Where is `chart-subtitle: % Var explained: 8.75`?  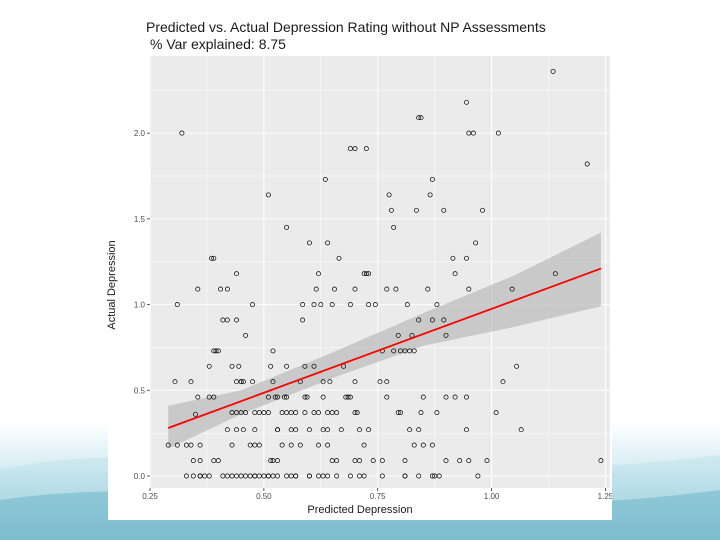
chart-subtitle: % Var explained: 8.75 is located at coordinates (218, 44).